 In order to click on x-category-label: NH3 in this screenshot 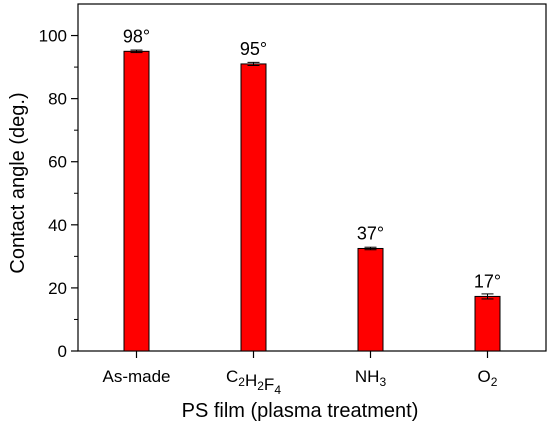, I will do `click(371, 378)`.